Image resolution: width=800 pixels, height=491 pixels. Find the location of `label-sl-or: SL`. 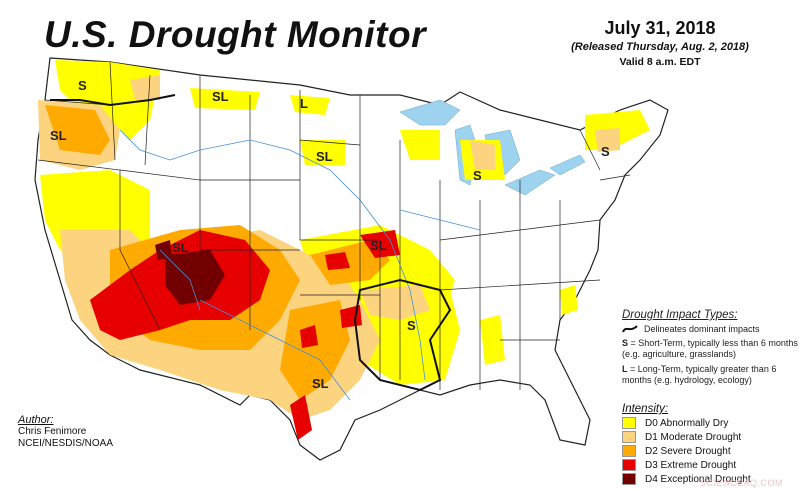

label-sl-or: SL is located at coordinates (58, 135).